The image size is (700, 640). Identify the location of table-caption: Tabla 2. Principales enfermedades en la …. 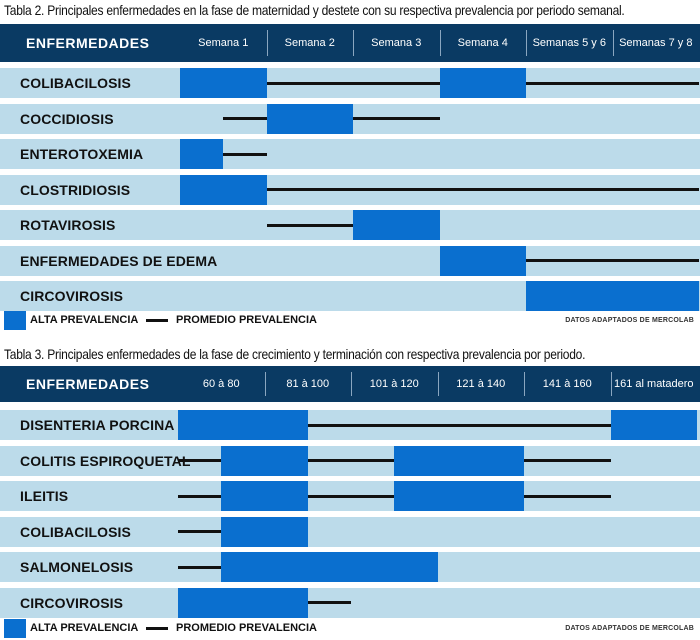
(314, 10).